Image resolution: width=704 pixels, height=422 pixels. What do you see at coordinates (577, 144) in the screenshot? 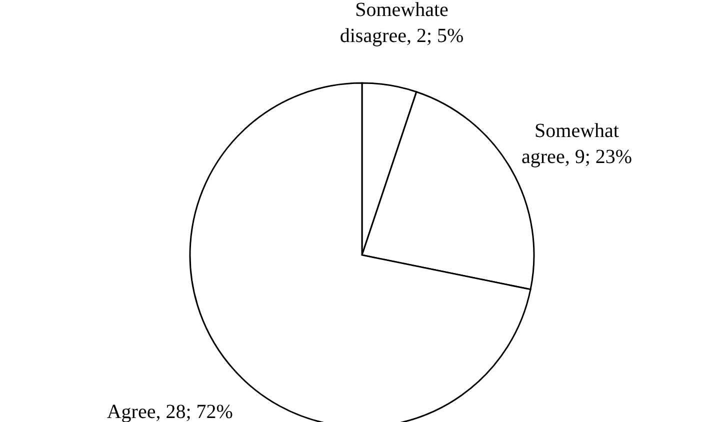
I see `slice-label: Somewhat agree, 9; 23%` at bounding box center [577, 144].